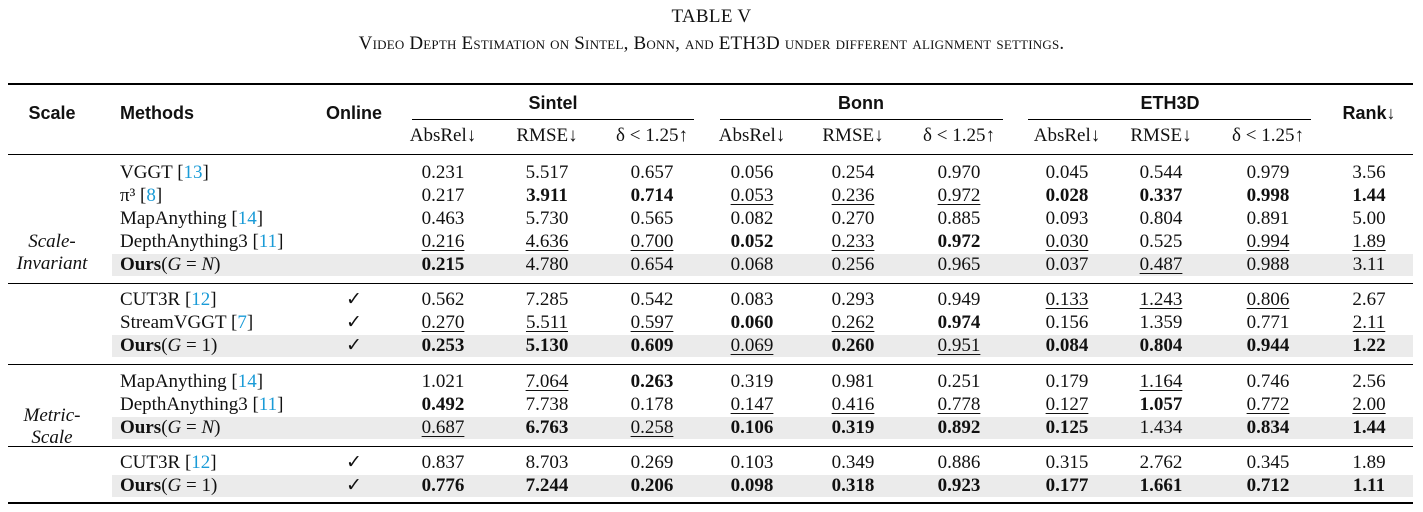  I want to click on header-dataset: ETH3D, so click(1170, 103).